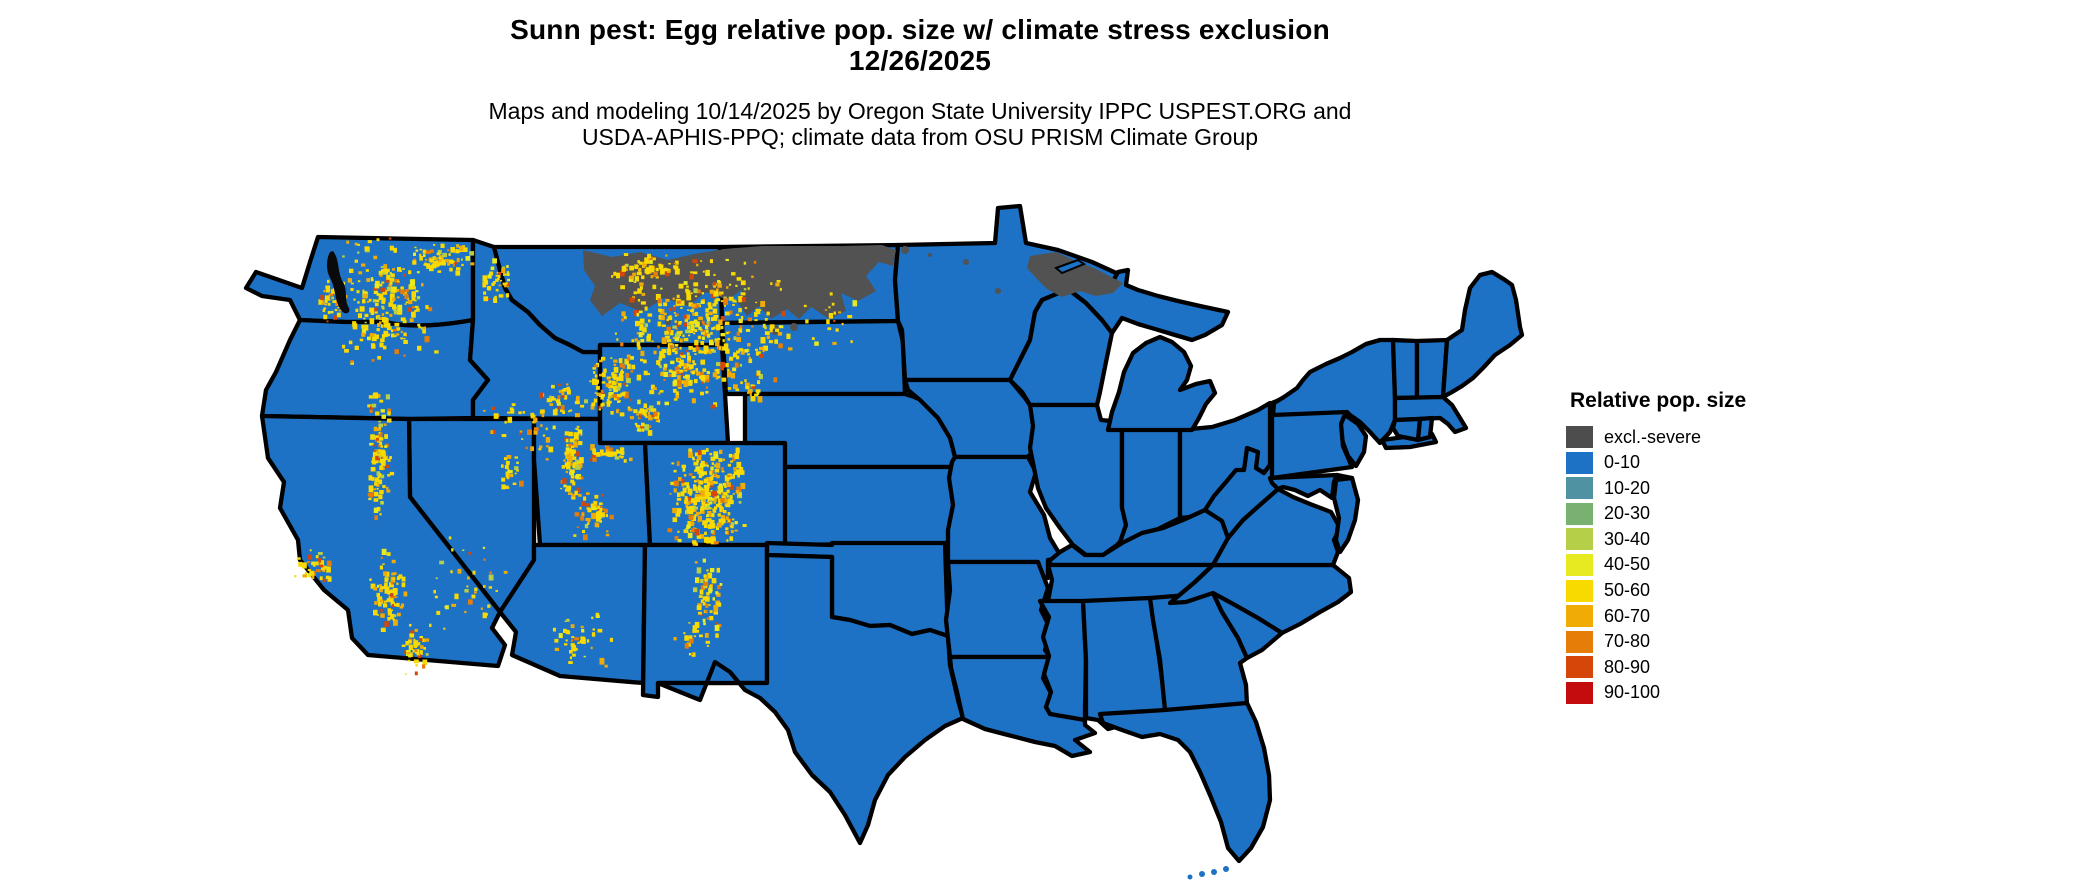 The height and width of the screenshot is (892, 2100). I want to click on legend-label: 20-30, so click(1627, 513).